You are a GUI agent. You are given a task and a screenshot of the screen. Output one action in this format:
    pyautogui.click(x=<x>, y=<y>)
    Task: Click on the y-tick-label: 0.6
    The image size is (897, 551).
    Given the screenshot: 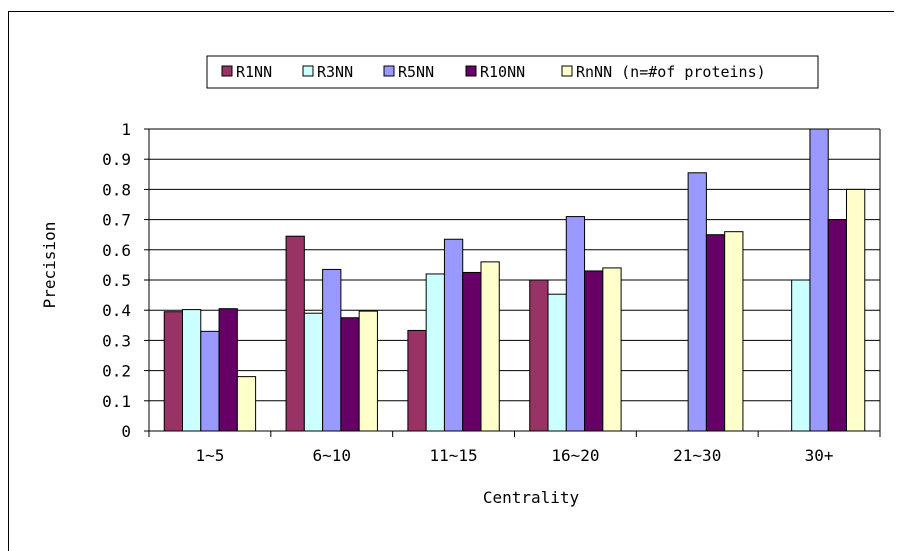 What is the action you would take?
    pyautogui.click(x=116, y=250)
    